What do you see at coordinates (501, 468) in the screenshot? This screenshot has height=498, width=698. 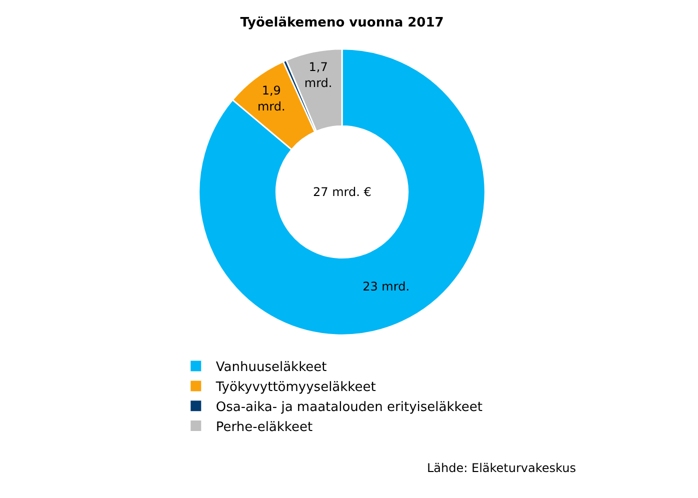 I see `text: Lähde: Eläketurvakeskus` at bounding box center [501, 468].